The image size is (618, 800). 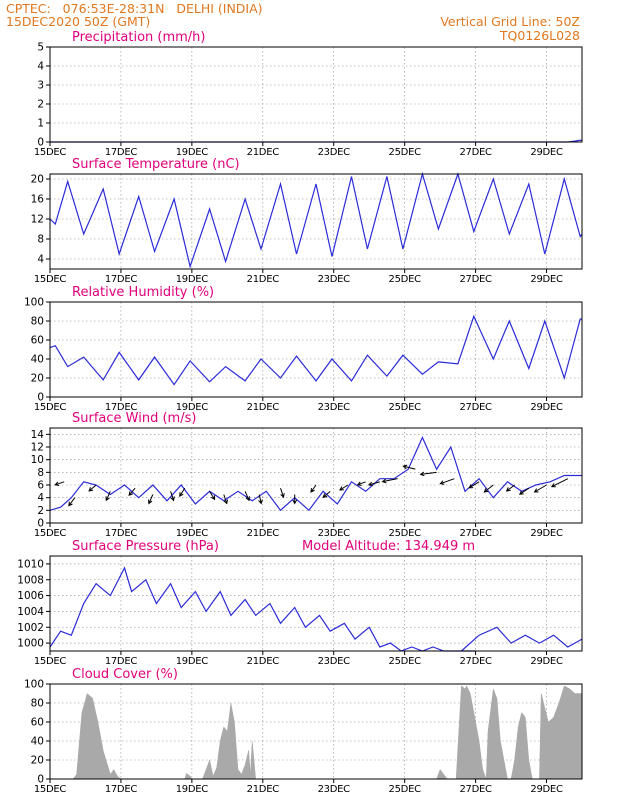 What do you see at coordinates (138, 37) in the screenshot?
I see `panel-title: Precipitation (mm/h)` at bounding box center [138, 37].